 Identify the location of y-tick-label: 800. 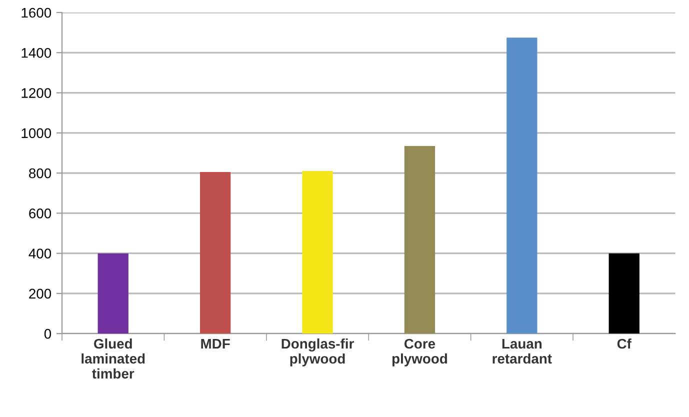
(40, 173).